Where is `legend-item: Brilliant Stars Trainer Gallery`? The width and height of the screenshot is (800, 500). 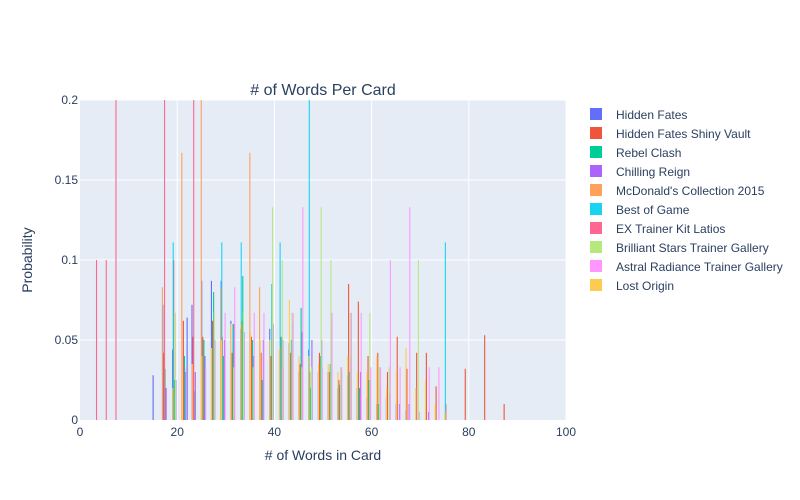 legend-item: Brilliant Stars Trainer Gallery is located at coordinates (679, 248).